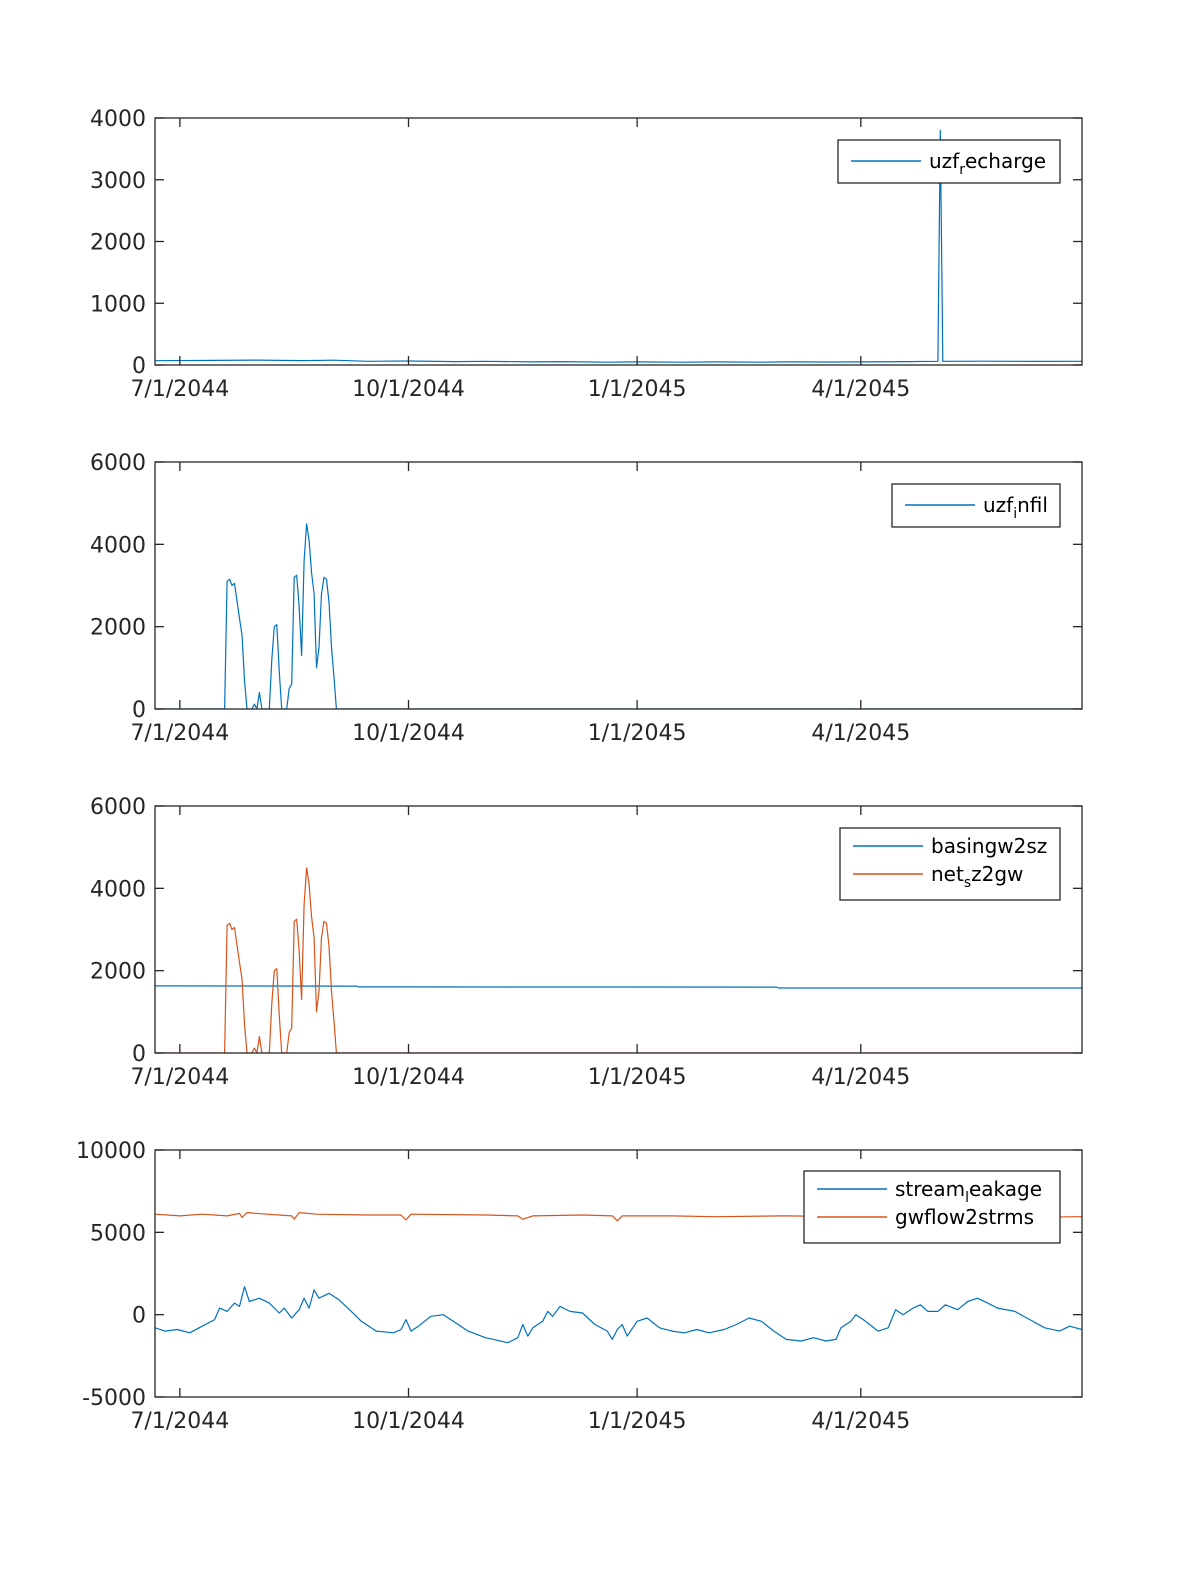  I want to click on y-tick-label: -5000, so click(114, 1398).